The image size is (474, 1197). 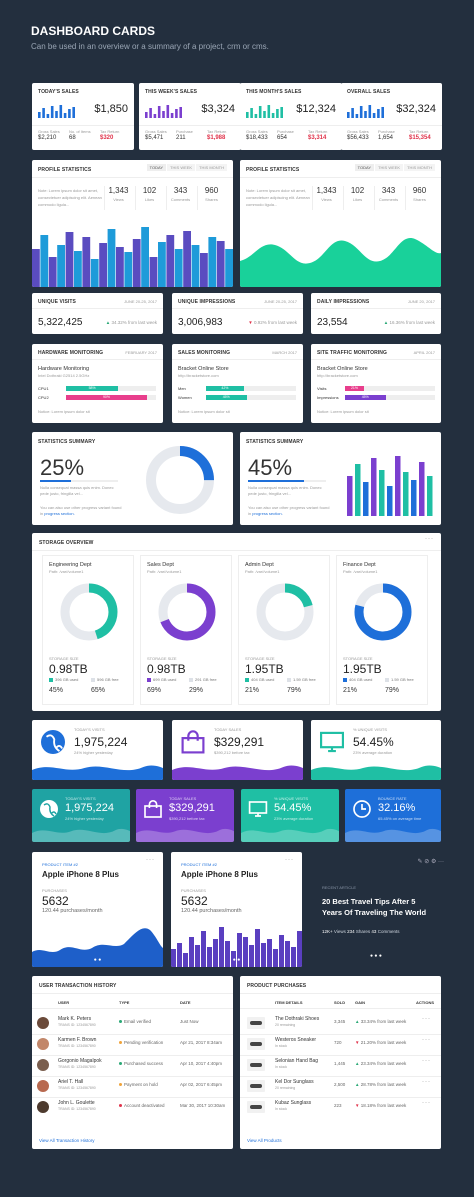 What do you see at coordinates (56, 690) in the screenshot?
I see `used-pct: 45%` at bounding box center [56, 690].